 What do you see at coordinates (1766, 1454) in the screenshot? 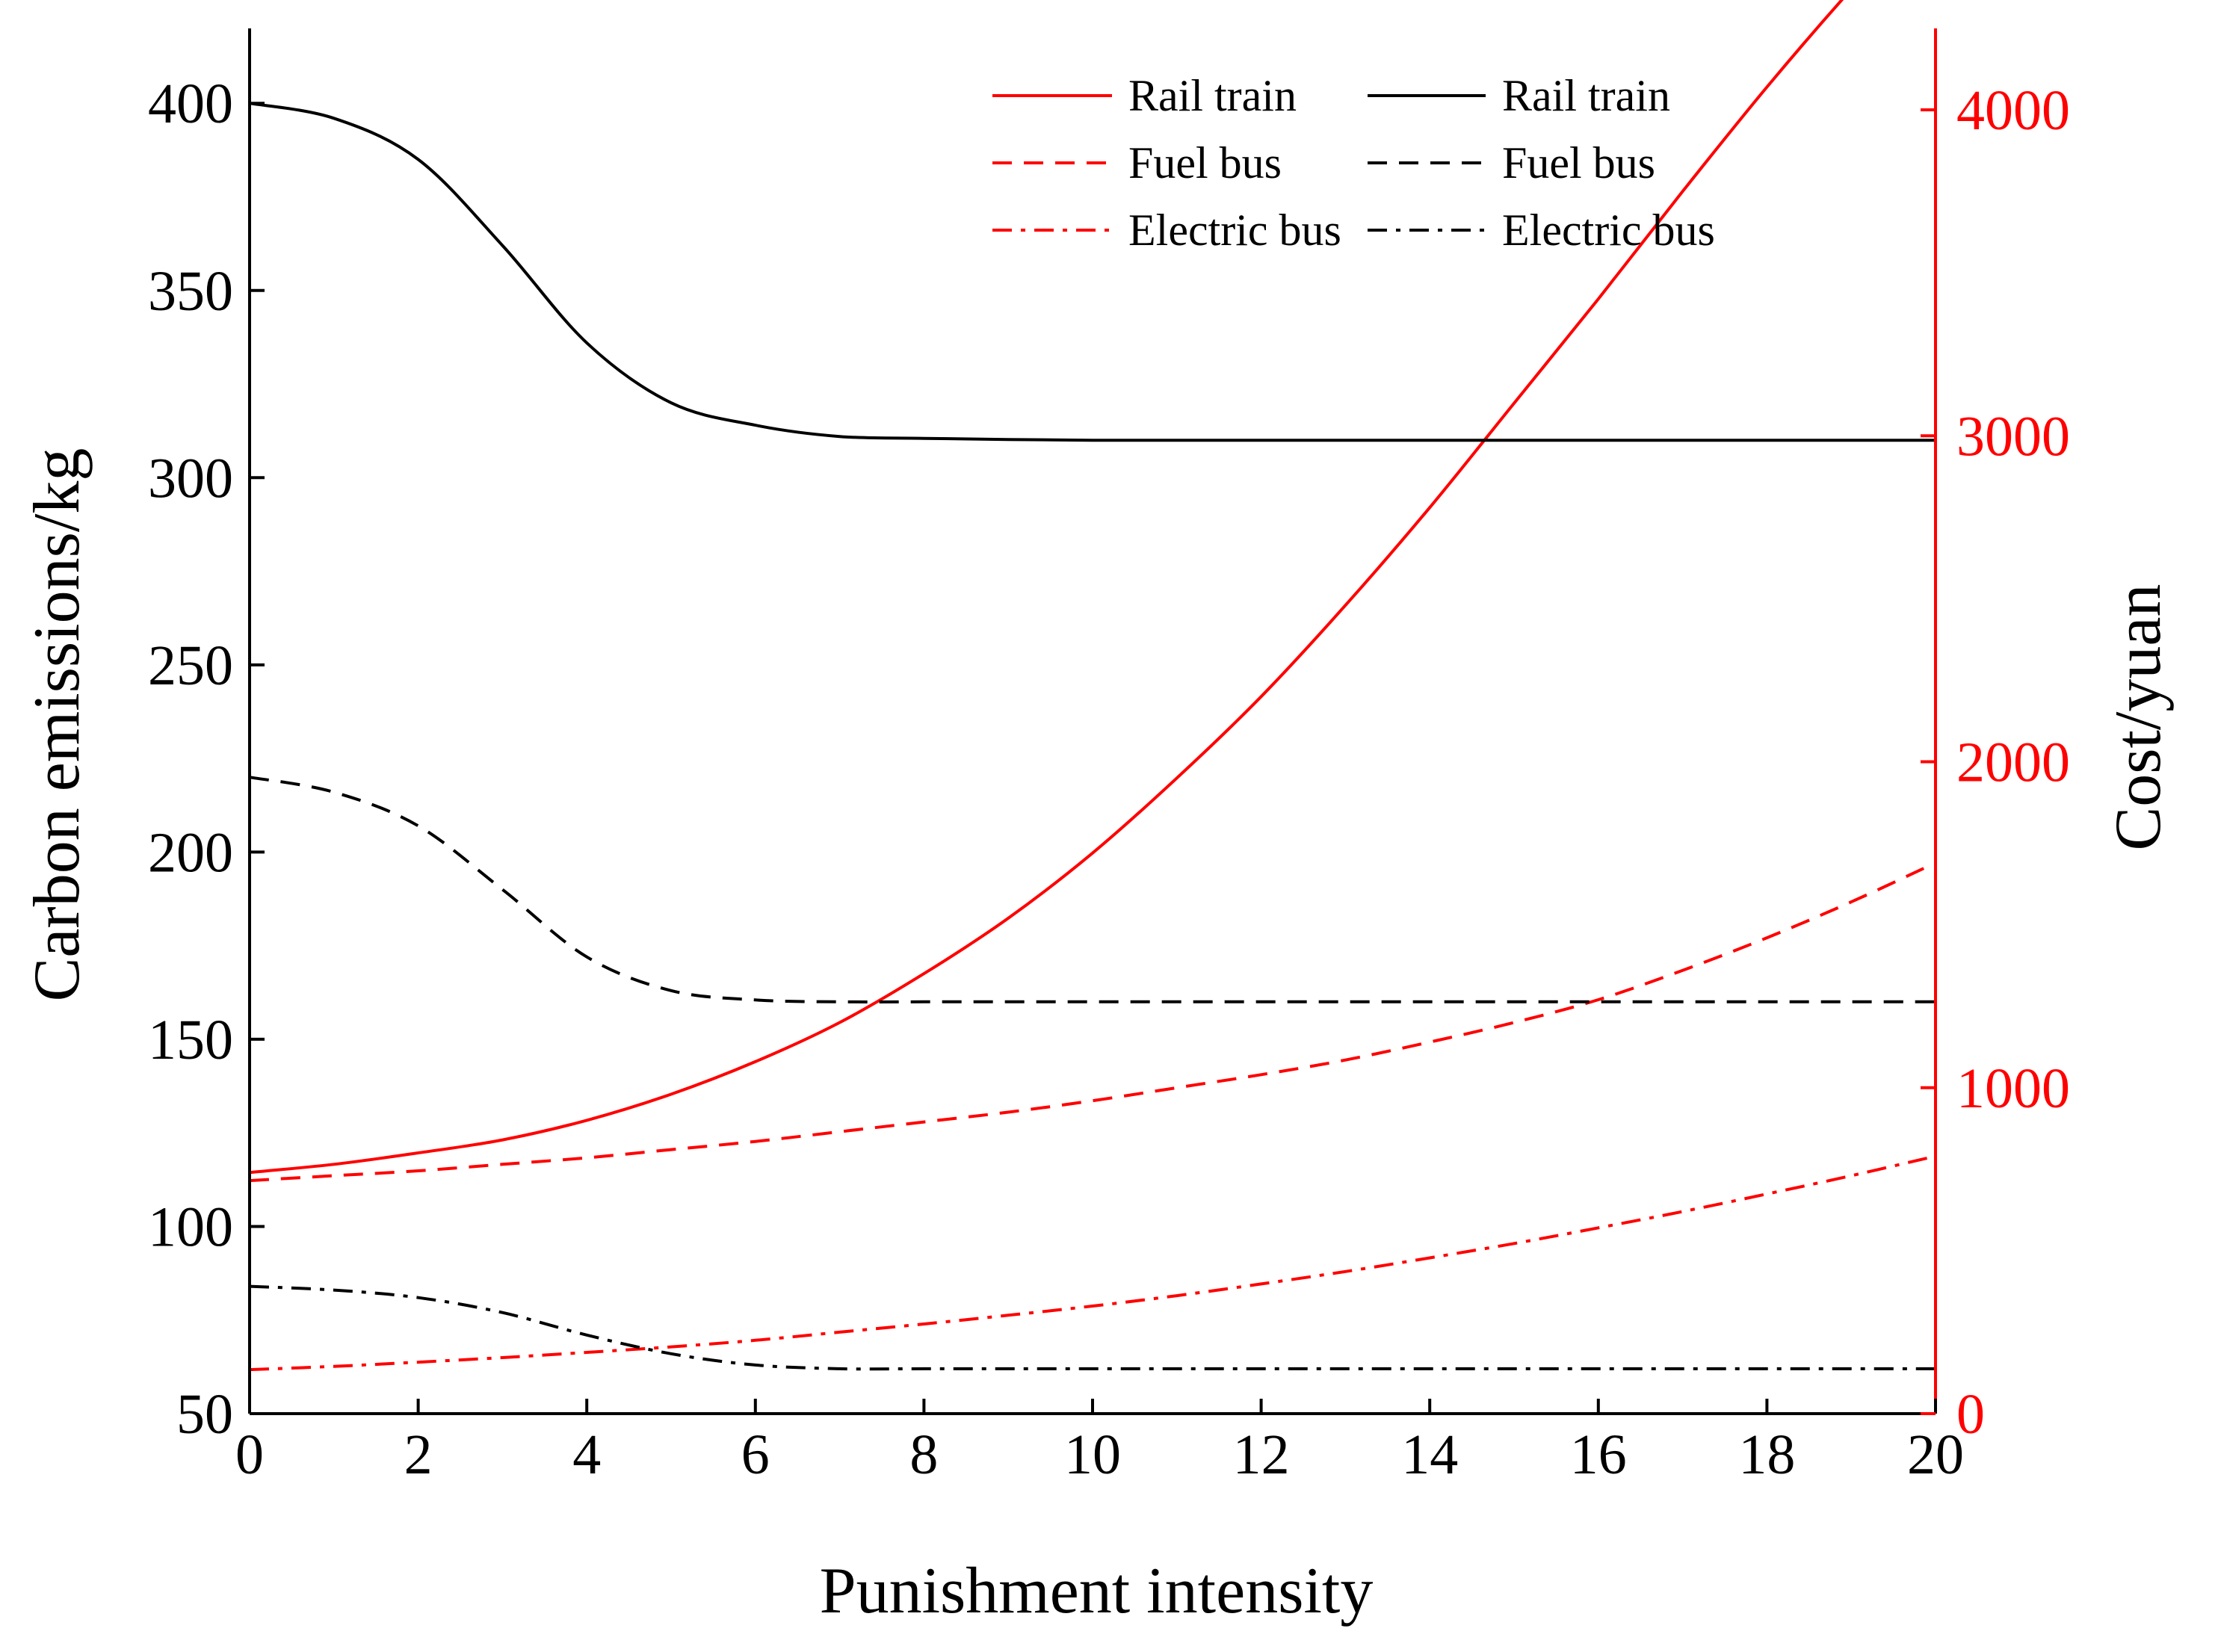
I see `x-tick-label: 18` at bounding box center [1766, 1454].